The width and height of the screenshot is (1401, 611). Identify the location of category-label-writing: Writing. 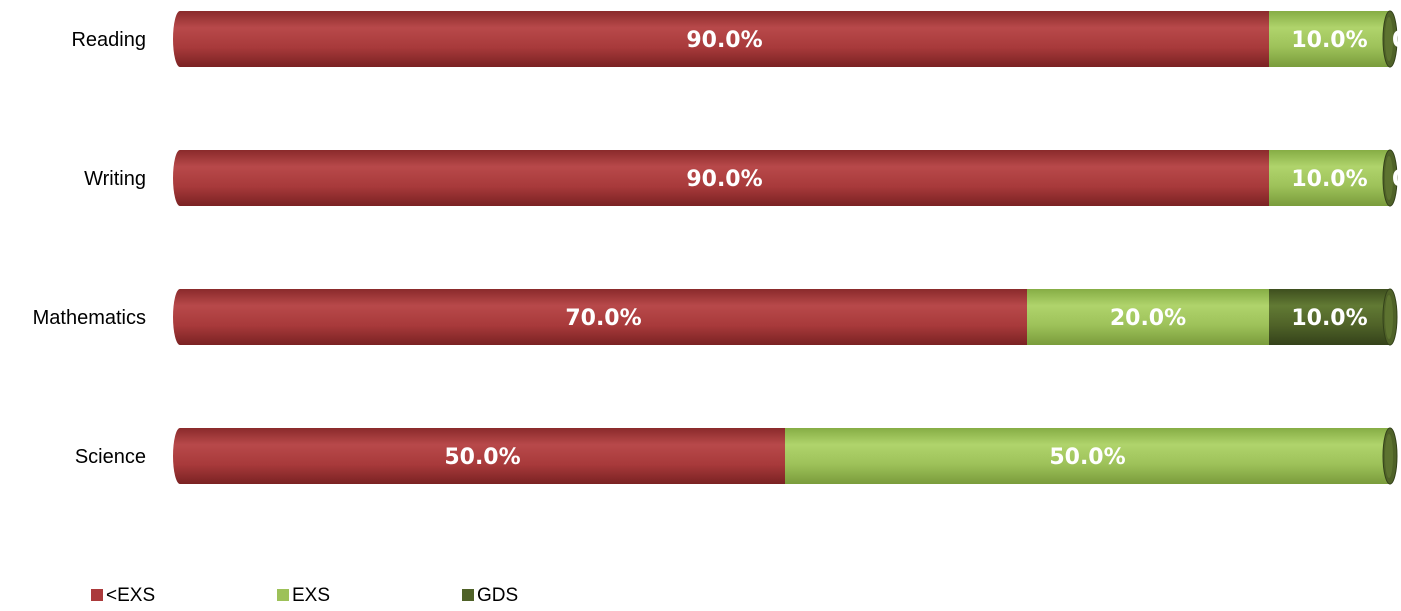
(115, 179).